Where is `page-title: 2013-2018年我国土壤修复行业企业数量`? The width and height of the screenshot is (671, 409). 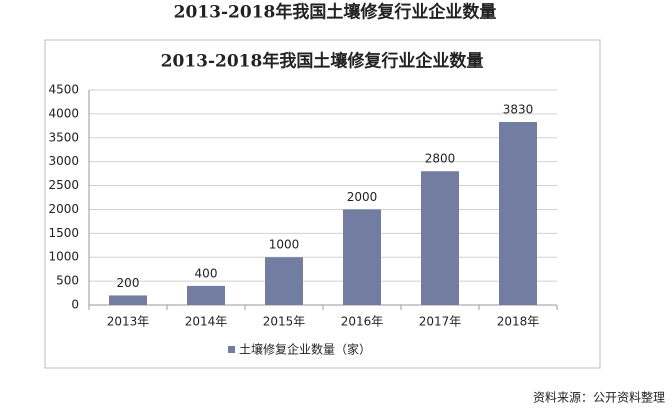
page-title: 2013-2018年我国土壤修复行业企业数量 is located at coordinates (335, 12).